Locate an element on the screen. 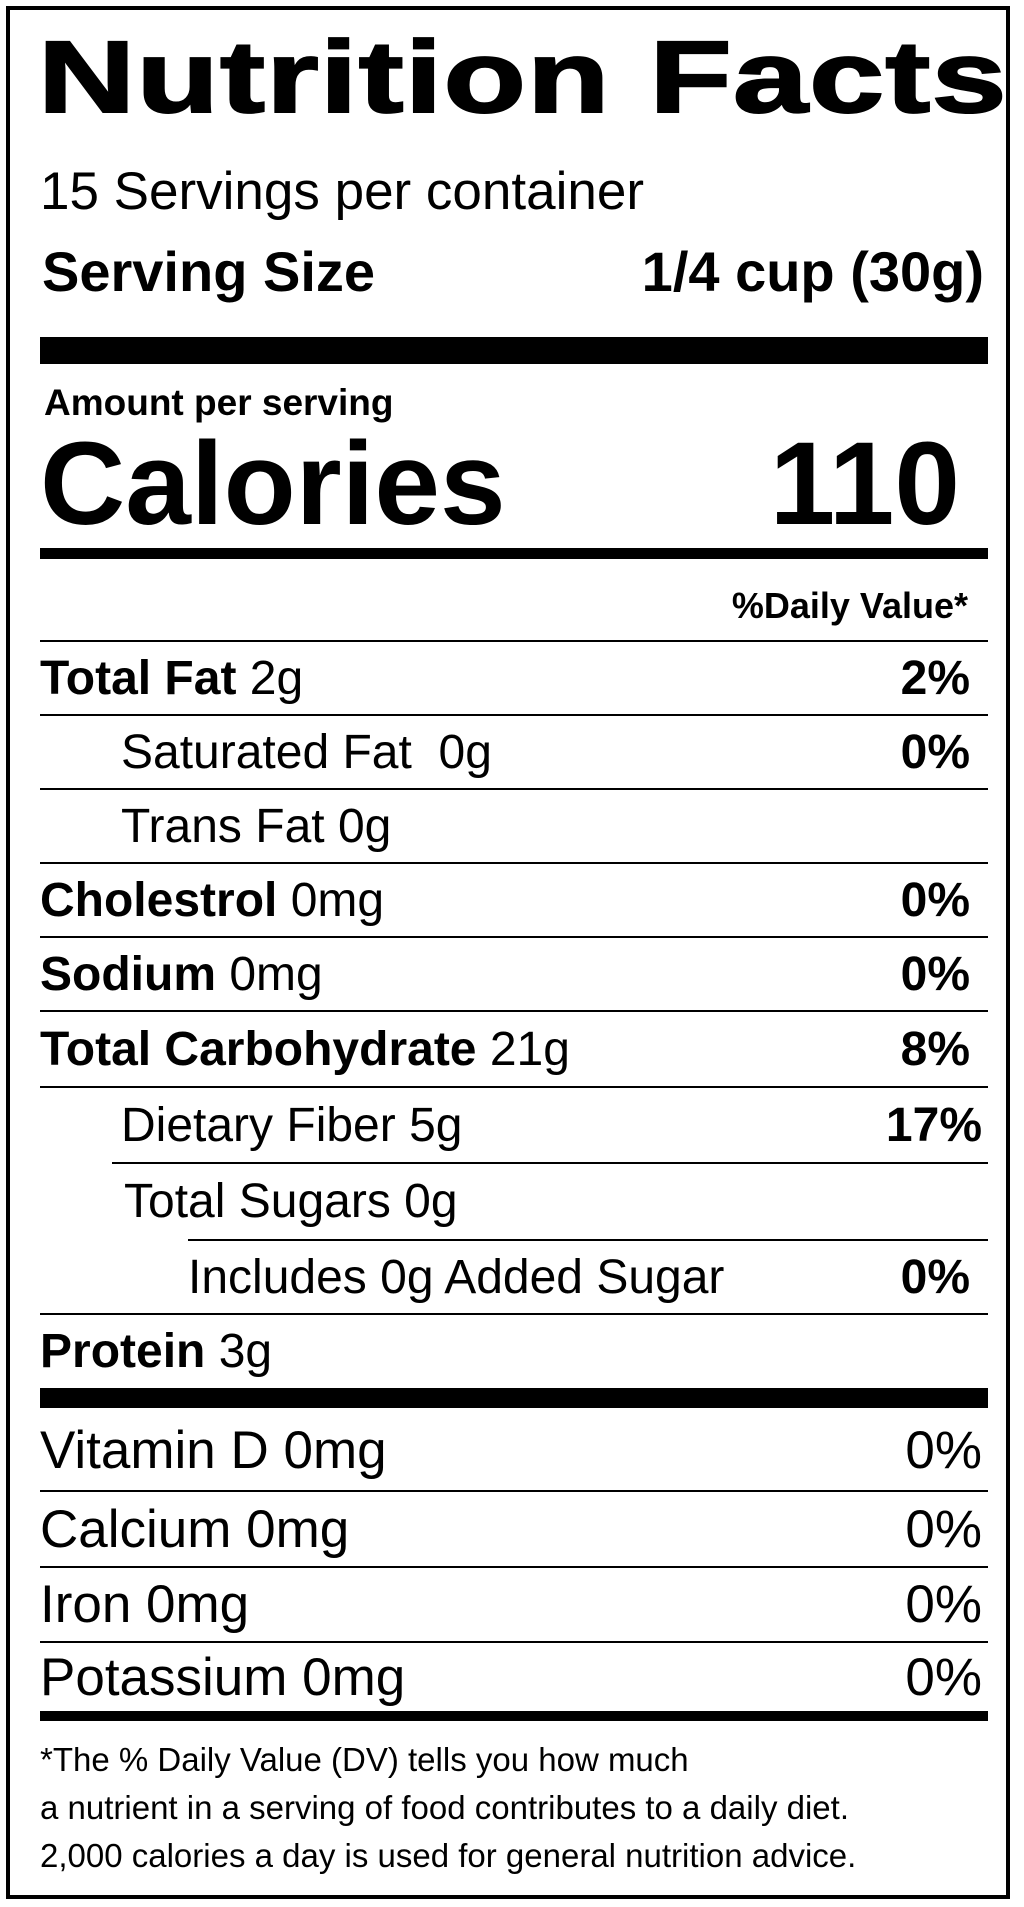 Image resolution: width=1024 pixels, height=1907 pixels. nutrient-name: Includes 0g Added Sugar is located at coordinates (456, 1277).